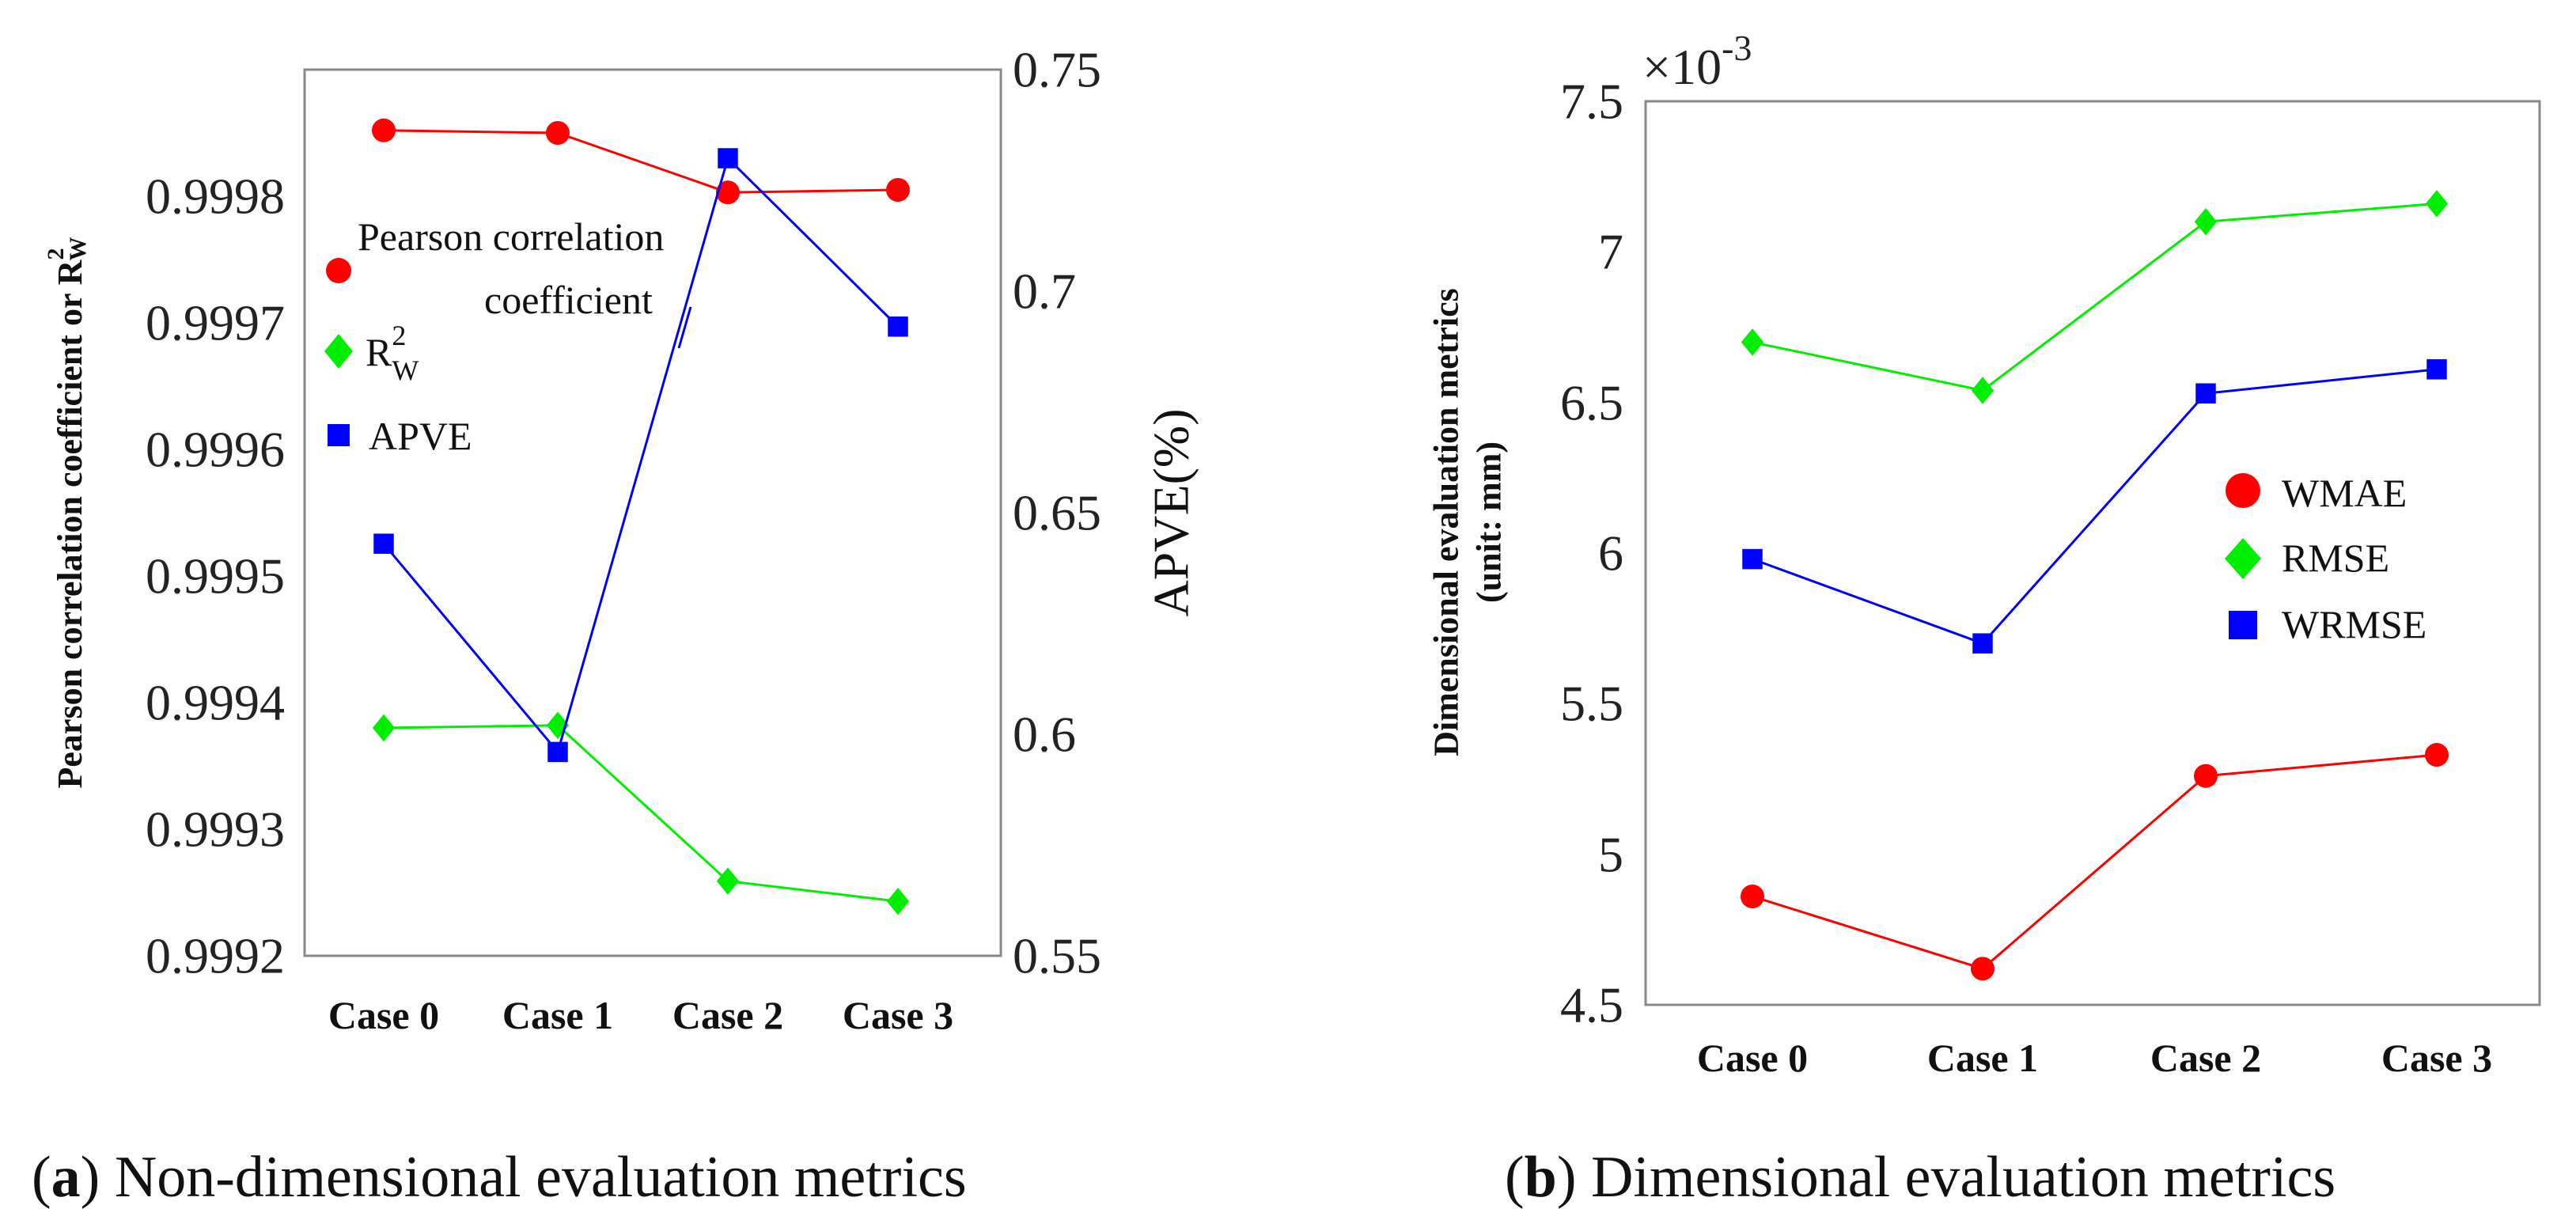 Image resolution: width=2576 pixels, height=1224 pixels. I want to click on legend-r2w-sup: 2, so click(399, 335).